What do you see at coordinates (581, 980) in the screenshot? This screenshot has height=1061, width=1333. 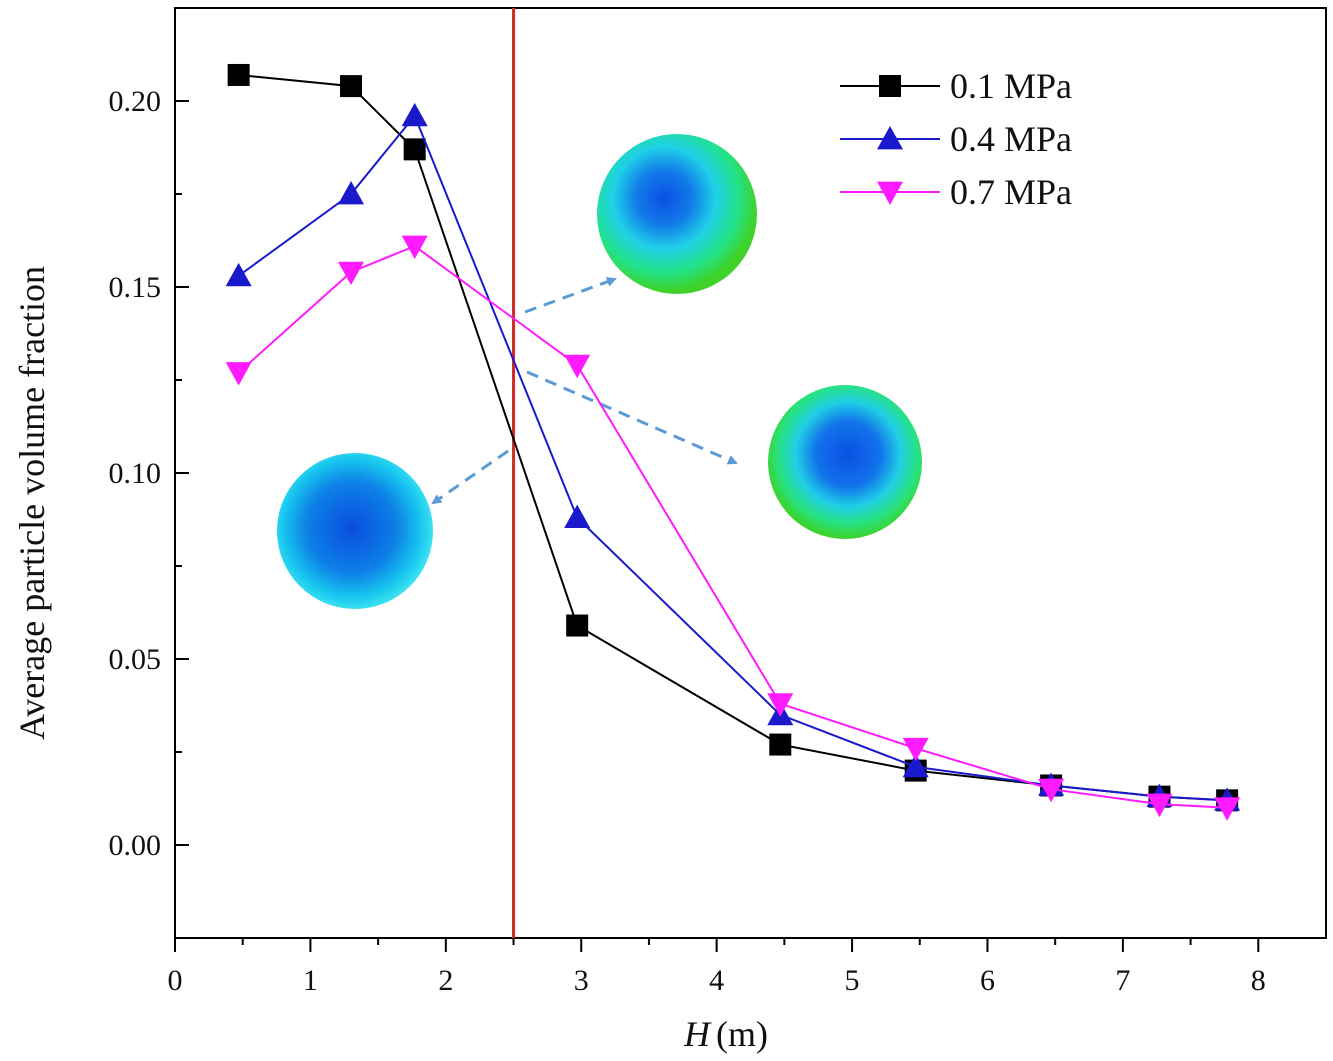 I see `x-tick-label: 3` at bounding box center [581, 980].